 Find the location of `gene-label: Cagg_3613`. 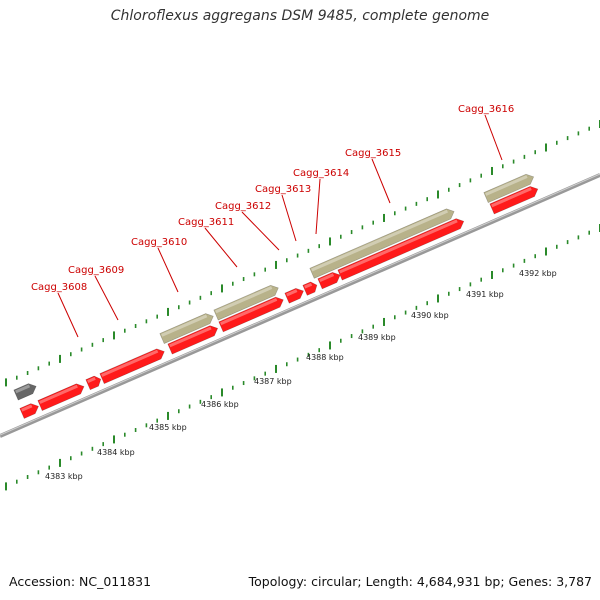

gene-label: Cagg_3613 is located at coordinates (283, 189).